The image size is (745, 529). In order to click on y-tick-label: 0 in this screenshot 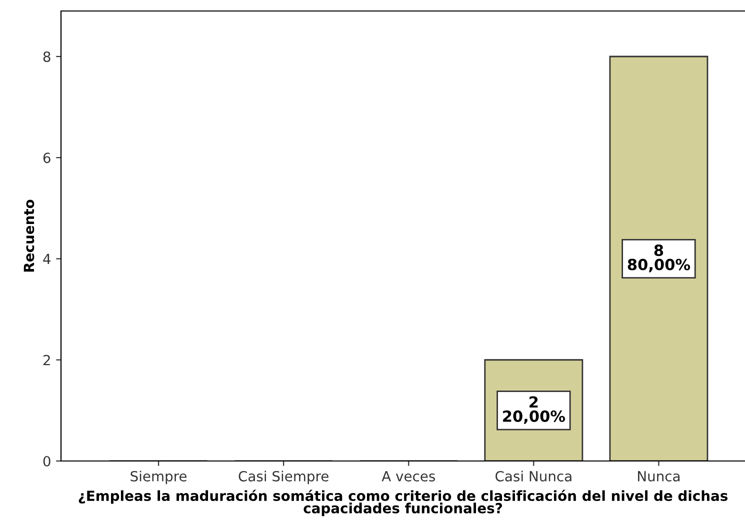, I will do `click(46, 461)`.